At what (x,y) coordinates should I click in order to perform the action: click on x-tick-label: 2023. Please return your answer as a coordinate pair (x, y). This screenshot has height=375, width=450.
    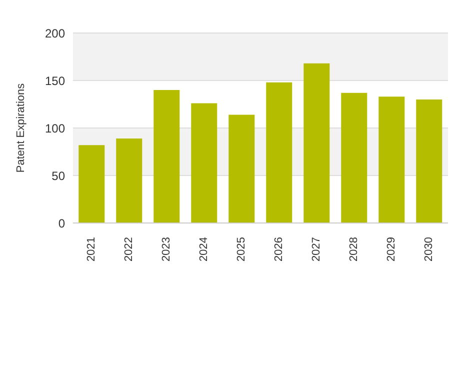
    Looking at the image, I should click on (166, 249).